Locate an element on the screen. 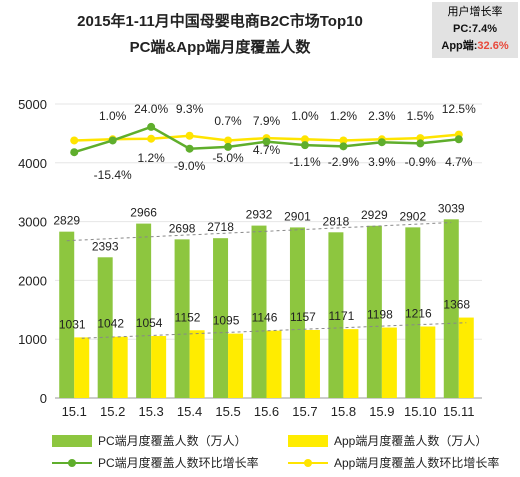 The image size is (520, 477). pc-bar-label: 2901 is located at coordinates (297, 216).